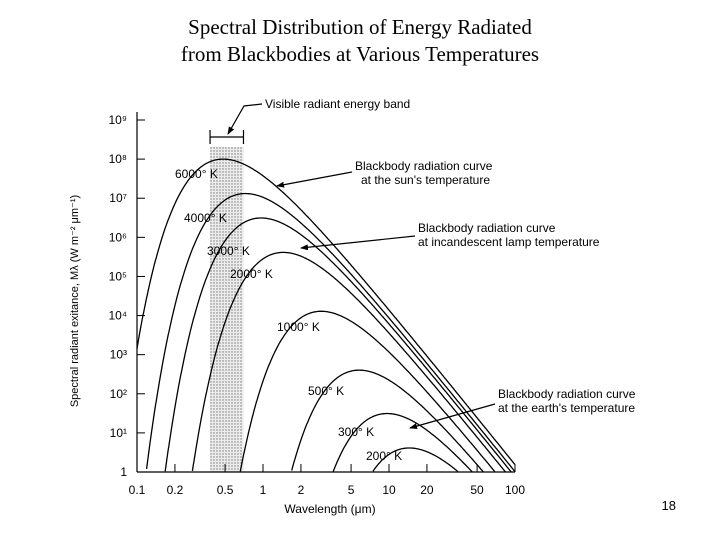  What do you see at coordinates (118, 198) in the screenshot?
I see `y-tick-label: 10⁷` at bounding box center [118, 198].